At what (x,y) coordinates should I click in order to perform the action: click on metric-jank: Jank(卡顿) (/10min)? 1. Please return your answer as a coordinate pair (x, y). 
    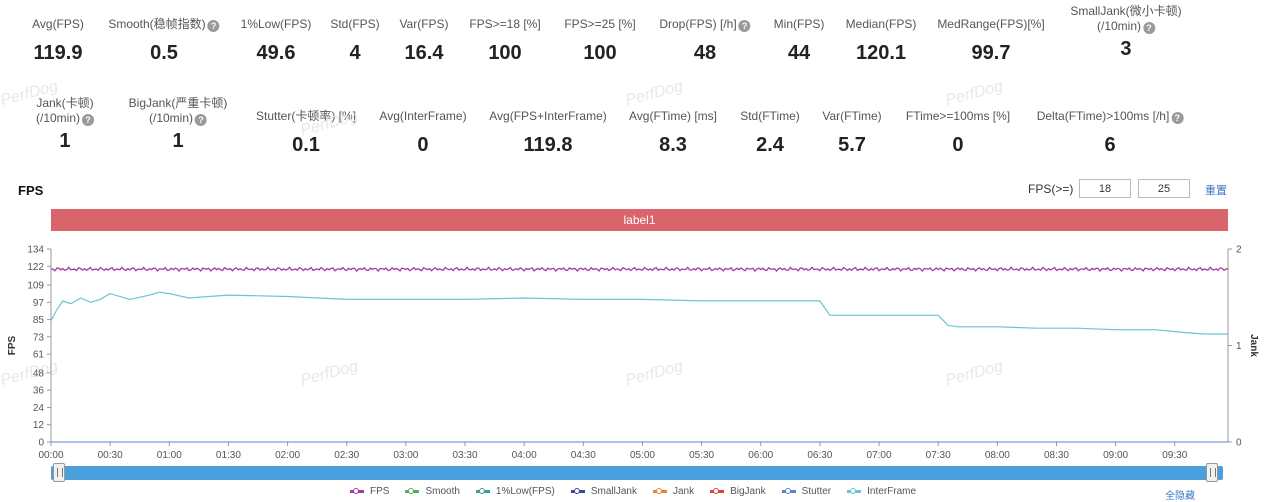
    Looking at the image, I should click on (65, 124).